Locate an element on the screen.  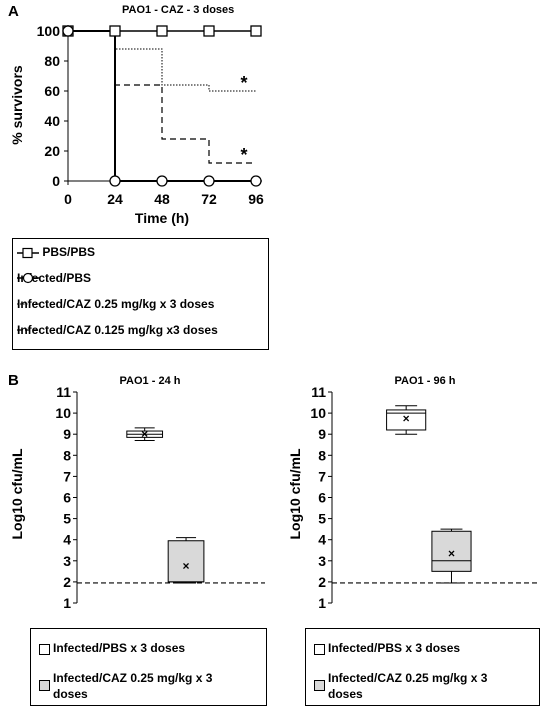
legend-item-caz-025: Infected/CAZ 0.25 mg/kg x 3 doses is located at coordinates (115, 304).